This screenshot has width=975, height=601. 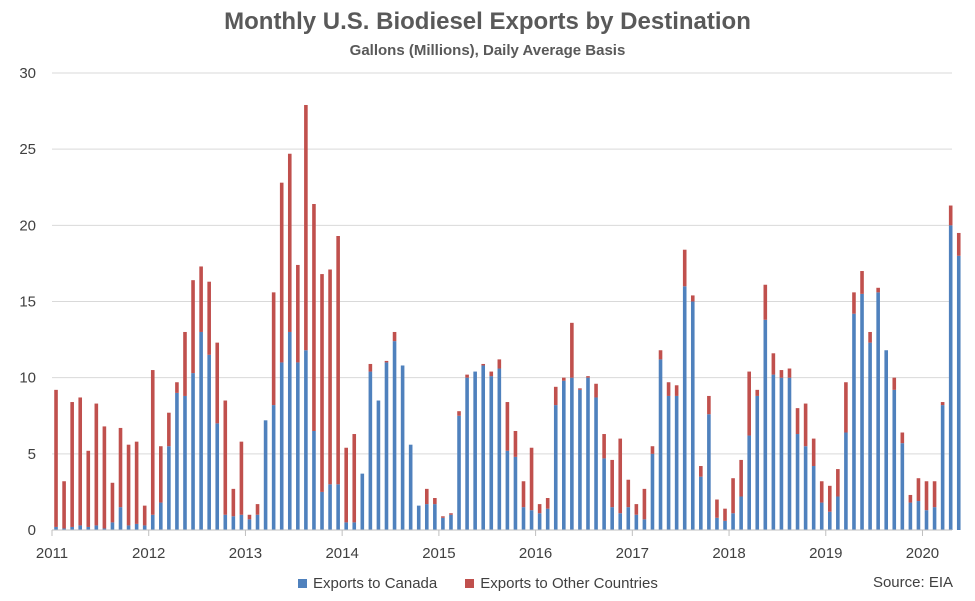 I want to click on x-tick-label: 2012, so click(x=148, y=553).